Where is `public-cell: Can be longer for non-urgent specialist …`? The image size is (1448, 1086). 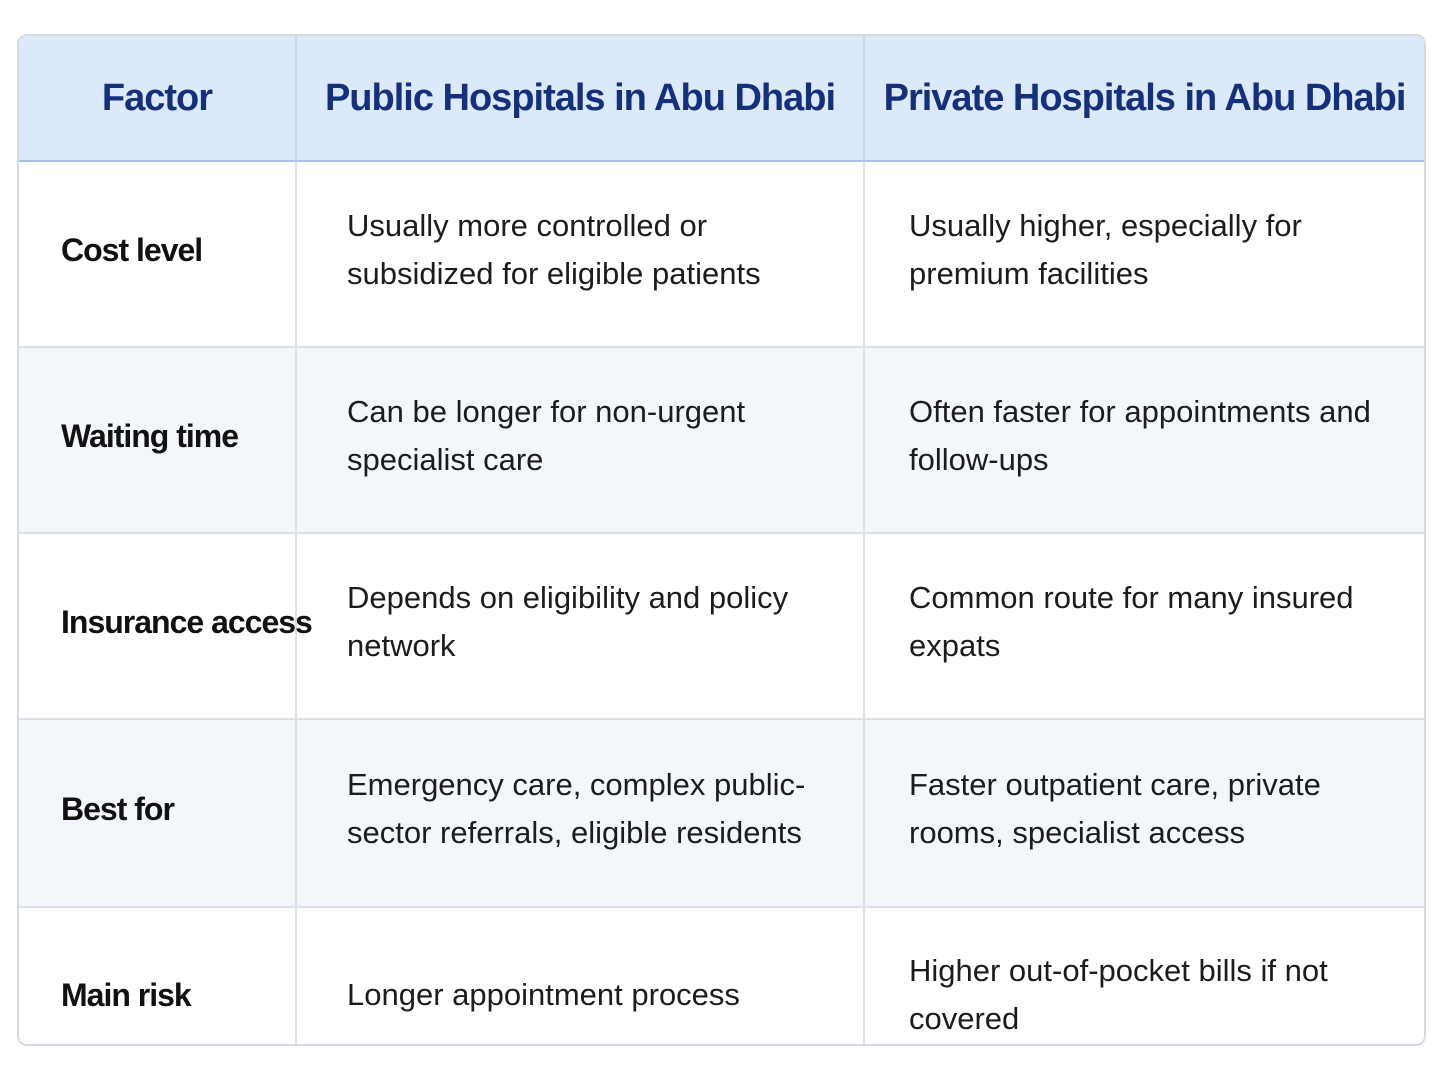 public-cell: Can be longer for non-urgent specialist … is located at coordinates (580, 440).